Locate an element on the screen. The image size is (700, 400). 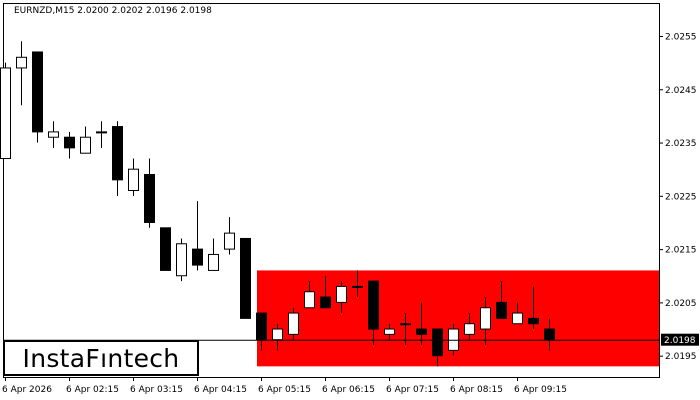
x-tick-label: 6 Apr 09:15 is located at coordinates (540, 390).